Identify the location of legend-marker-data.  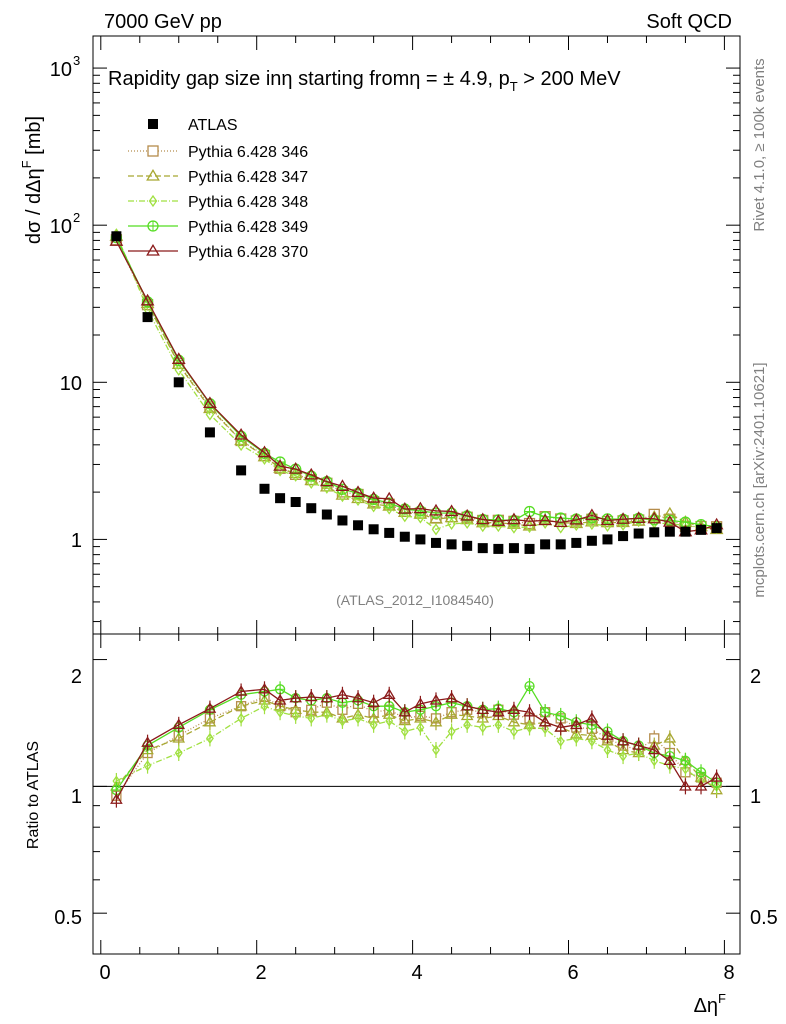
(153, 124).